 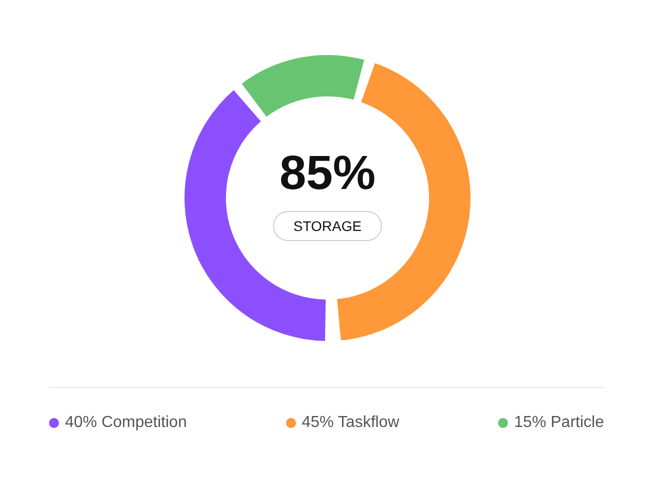 I want to click on legend-label: 40% Competition, so click(x=126, y=423).